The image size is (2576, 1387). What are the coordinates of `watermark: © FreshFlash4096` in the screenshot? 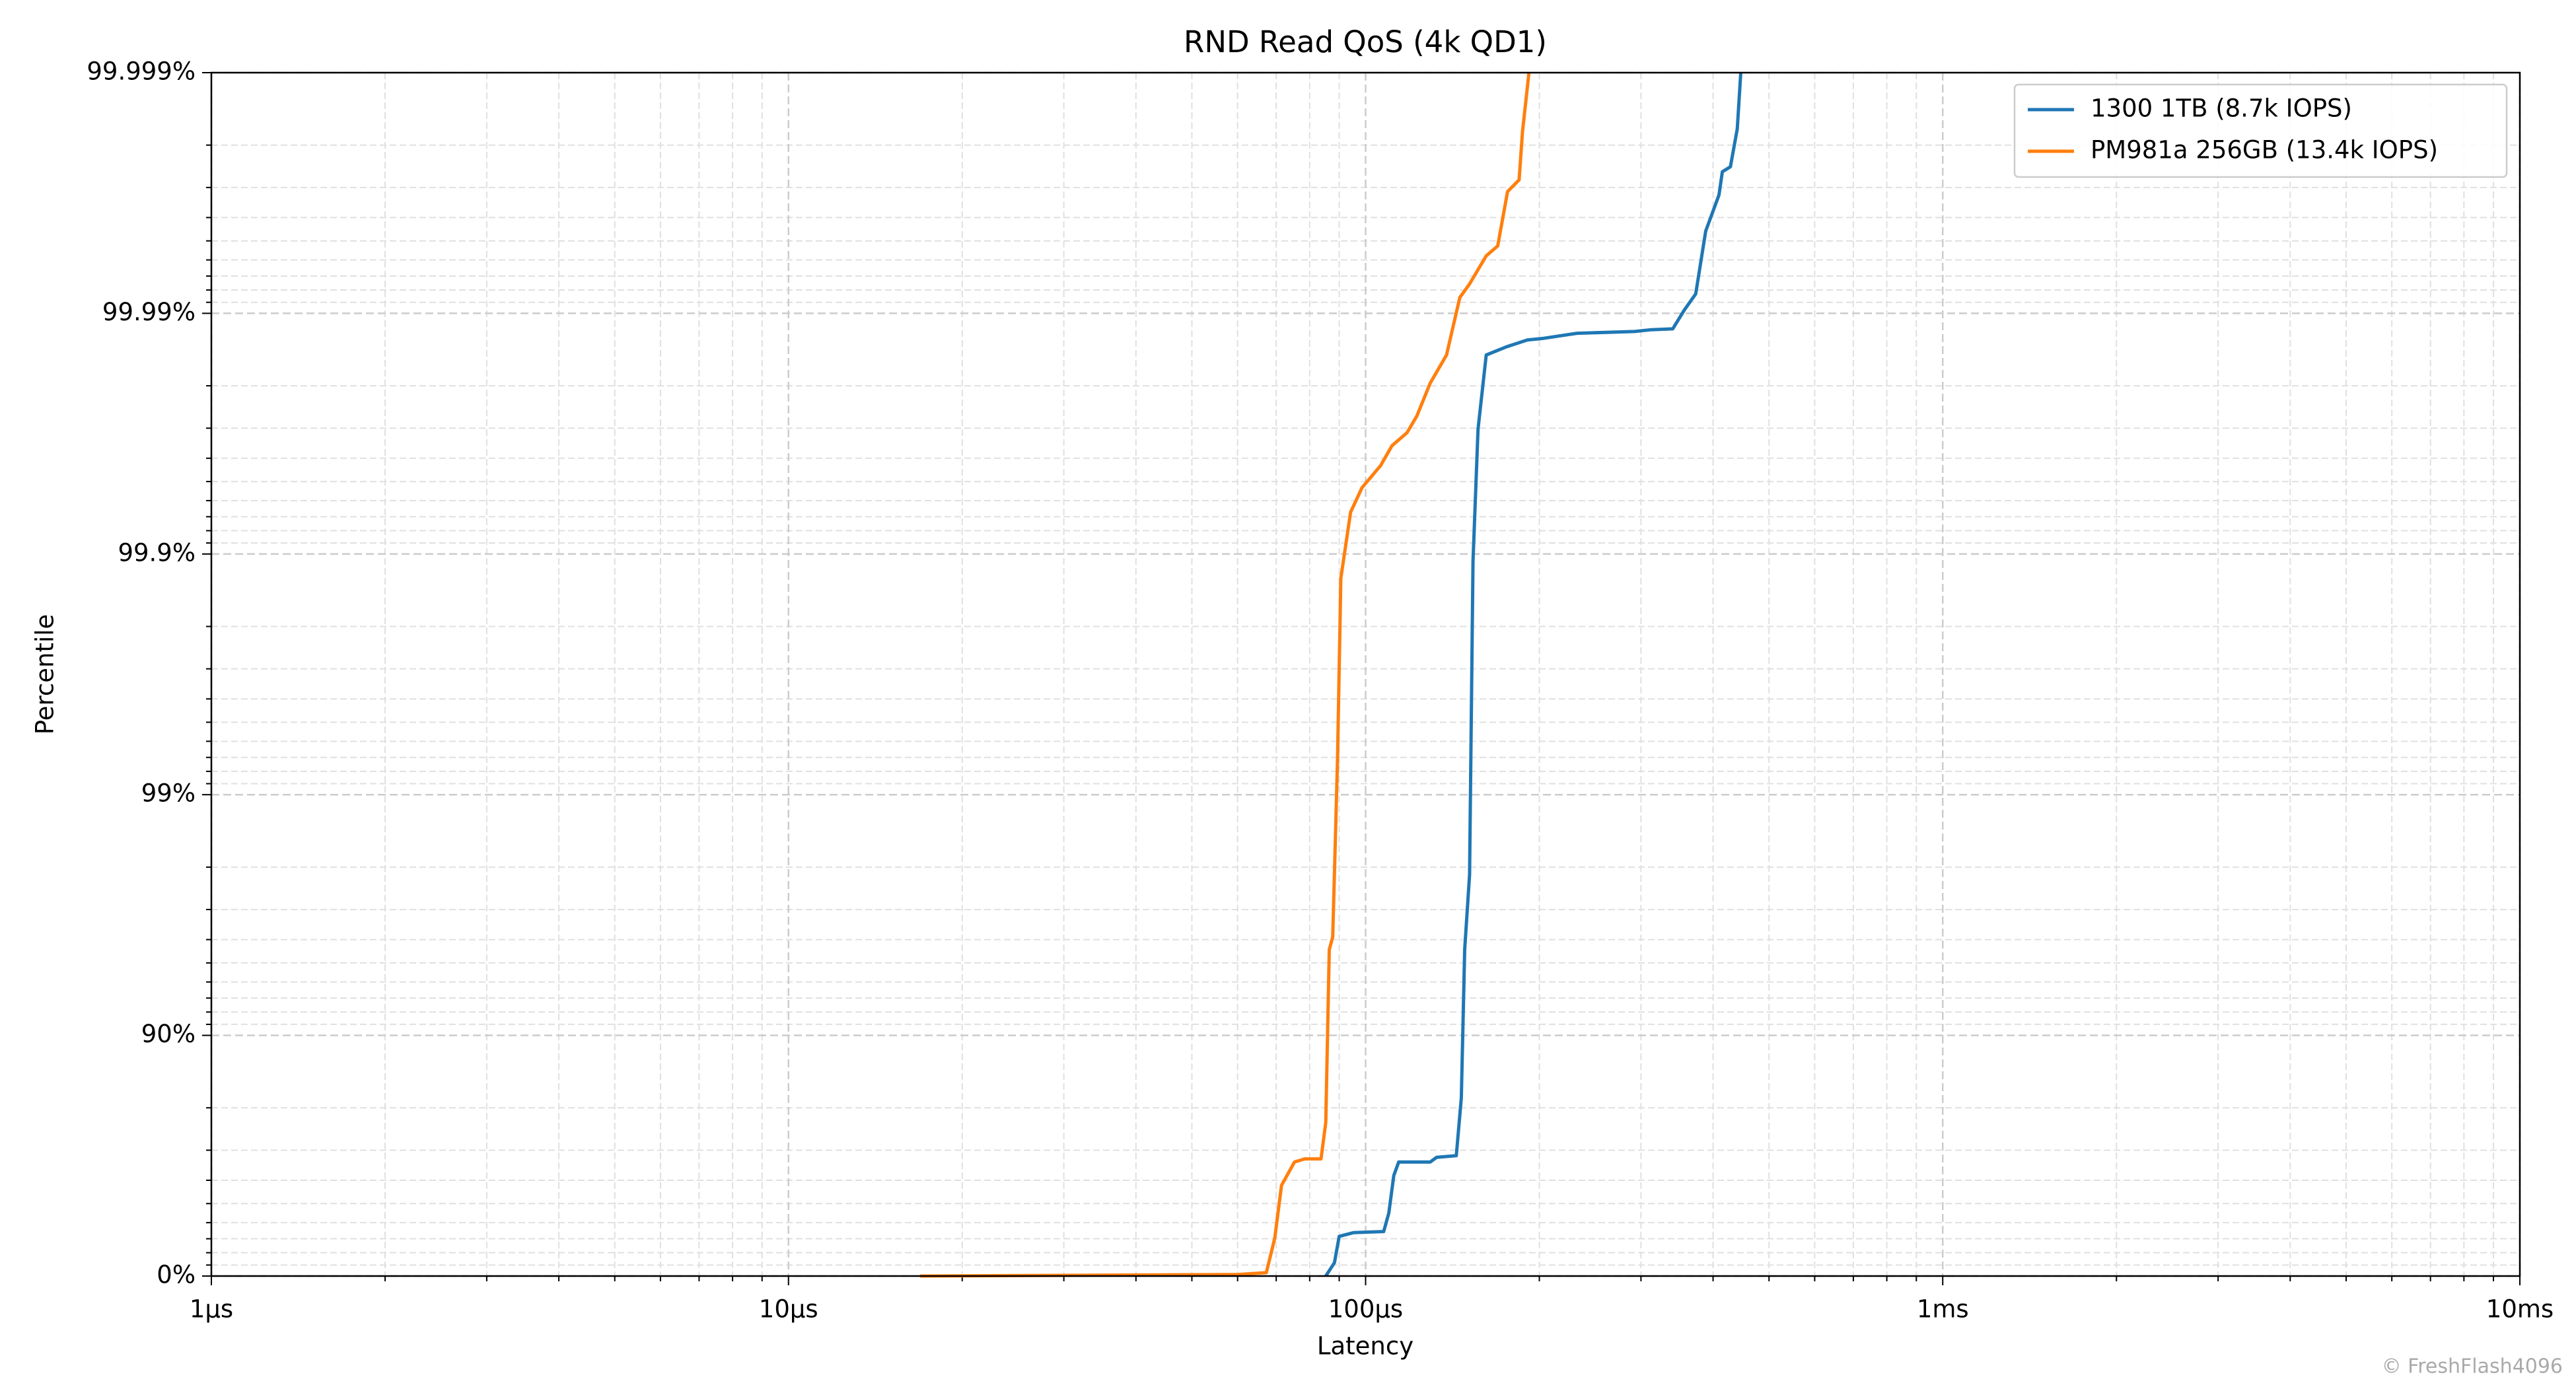 It's located at (2473, 1366).